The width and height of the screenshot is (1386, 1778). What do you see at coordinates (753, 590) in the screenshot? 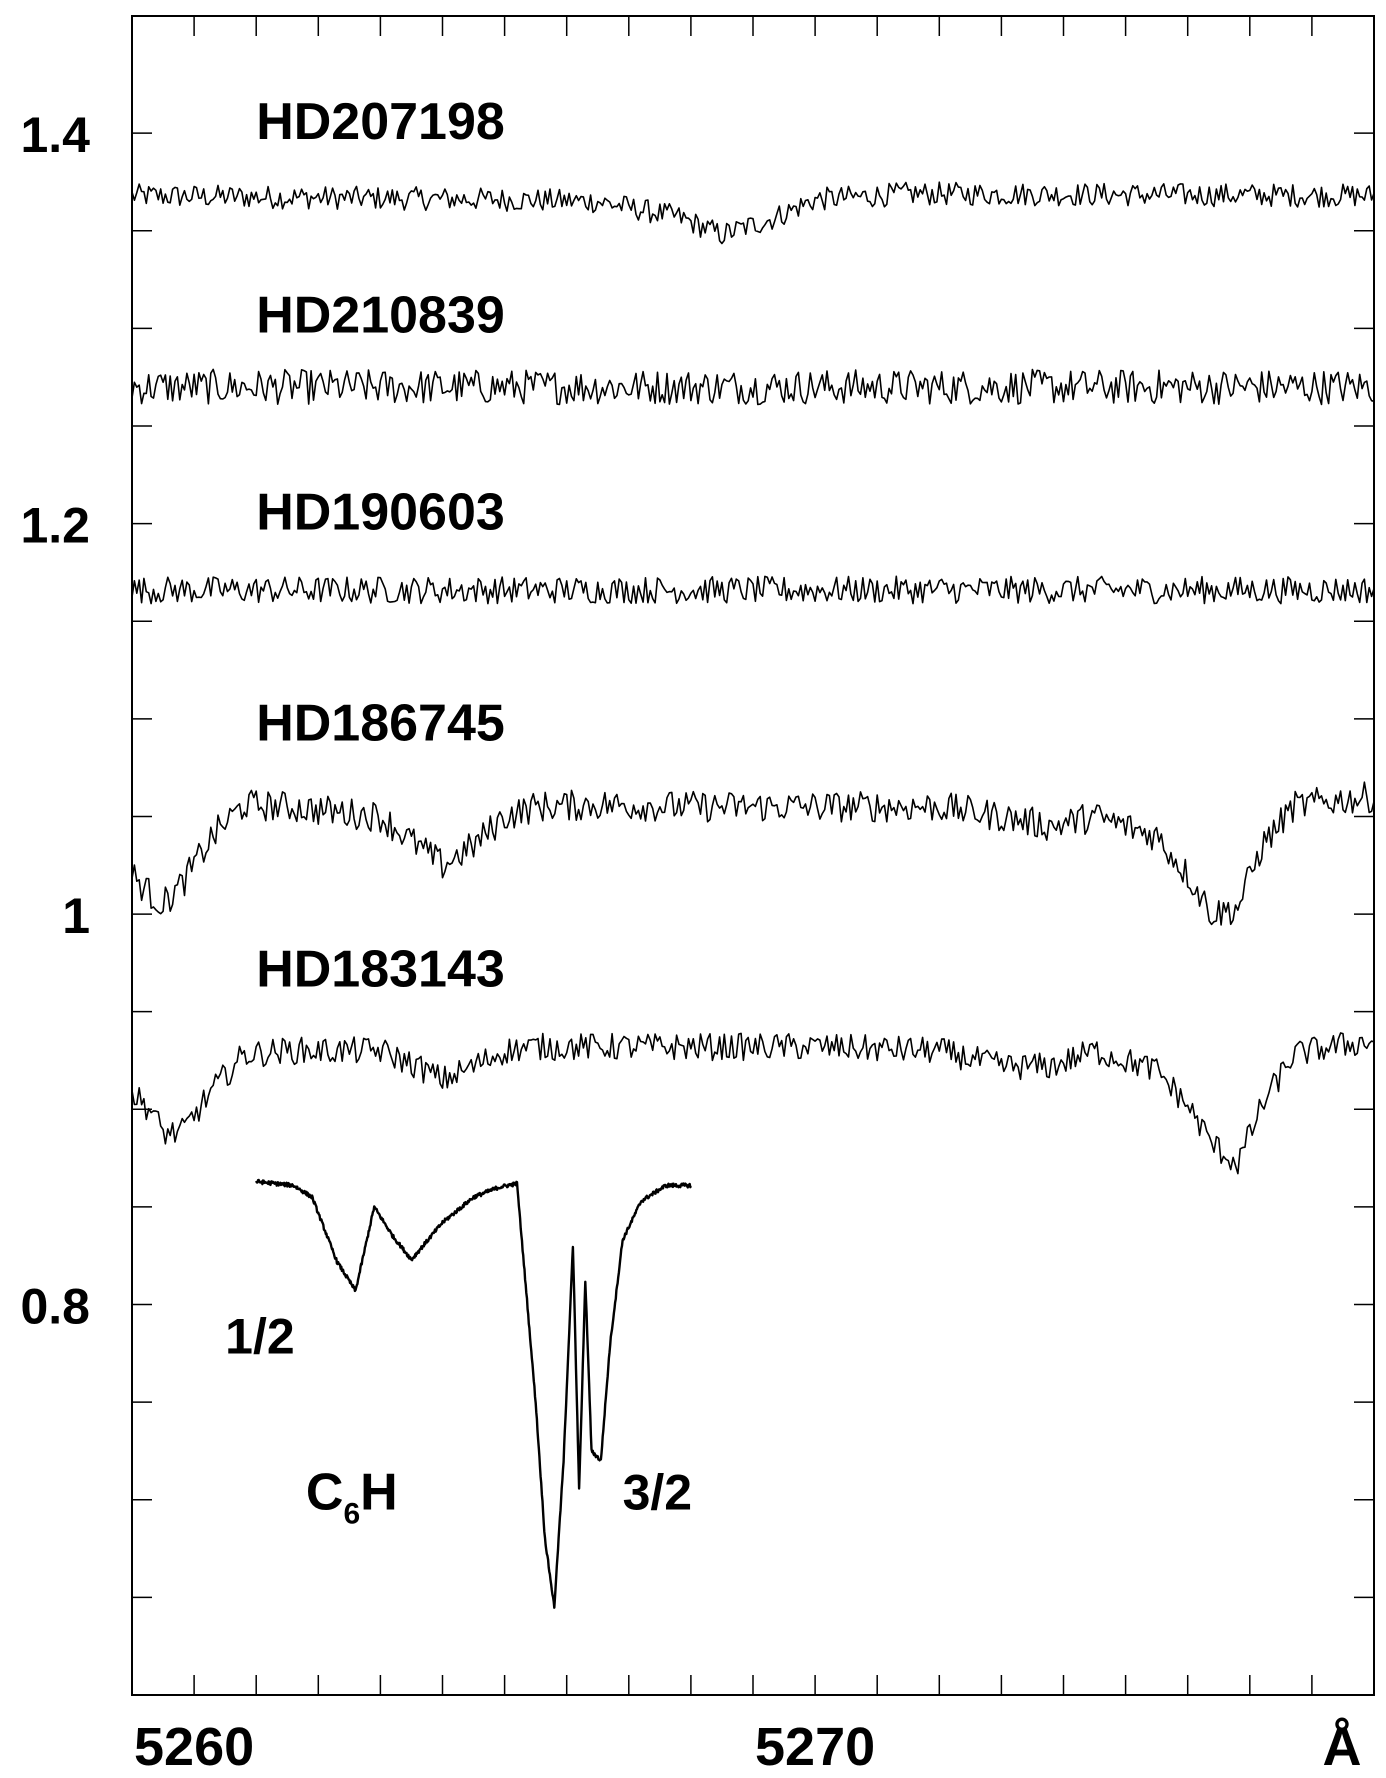
I see `series-line-hd190603` at bounding box center [753, 590].